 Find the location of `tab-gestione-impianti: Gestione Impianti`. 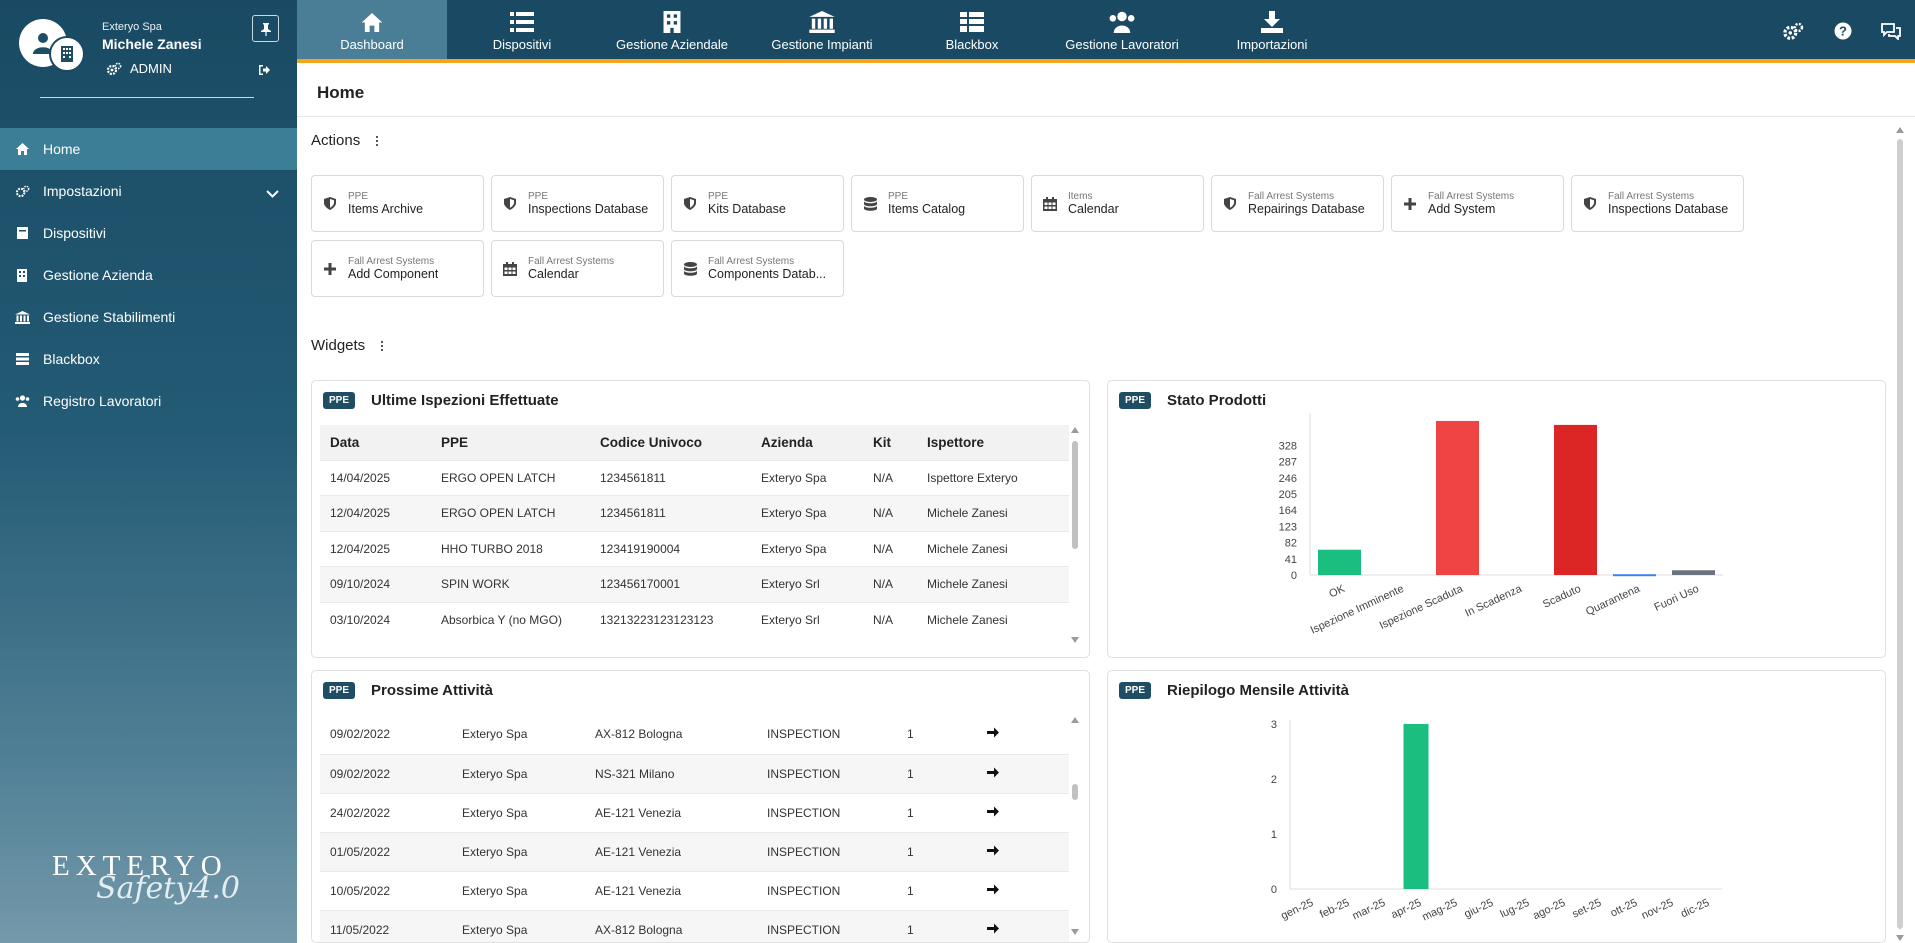

tab-gestione-impianti: Gestione Impianti is located at coordinates (822, 29).